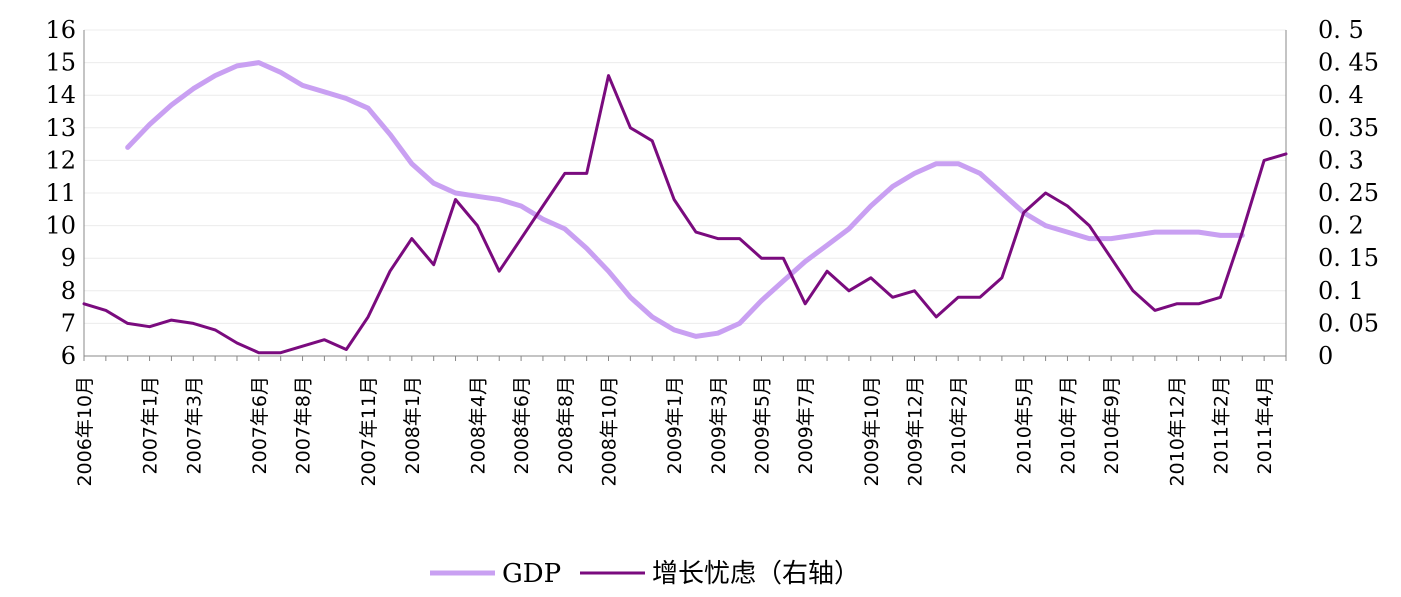 This screenshot has width=1401, height=597. I want to click on left-tick-label: 15, so click(60, 63).